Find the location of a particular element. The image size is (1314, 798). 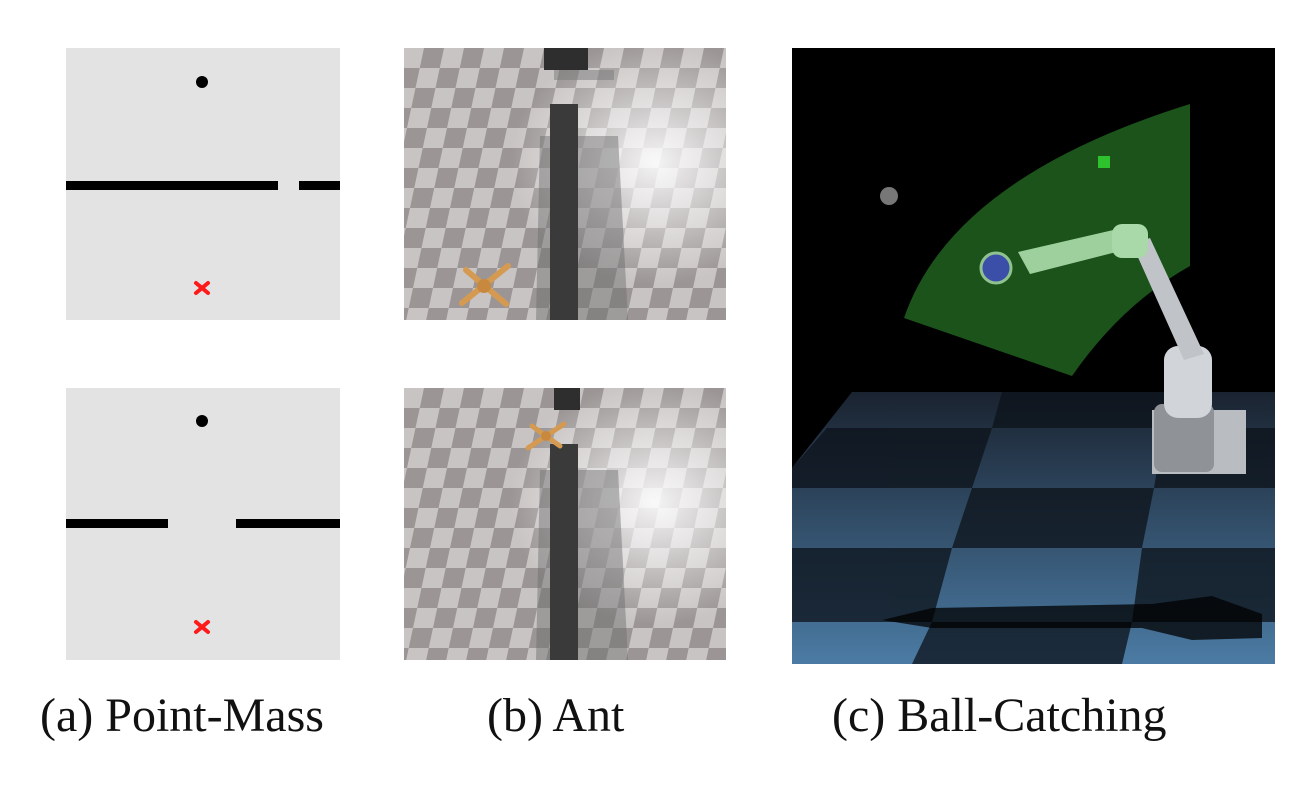

robot-forearm is located at coordinates (1075, 251).